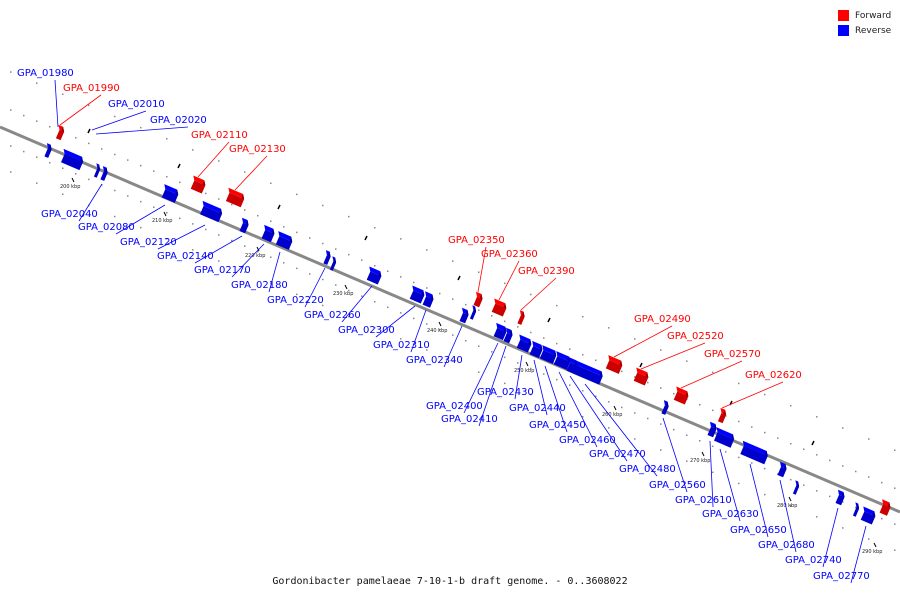 This screenshot has height=600, width=900. What do you see at coordinates (813, 560) in the screenshot?
I see `gene-label: GPA_02740` at bounding box center [813, 560].